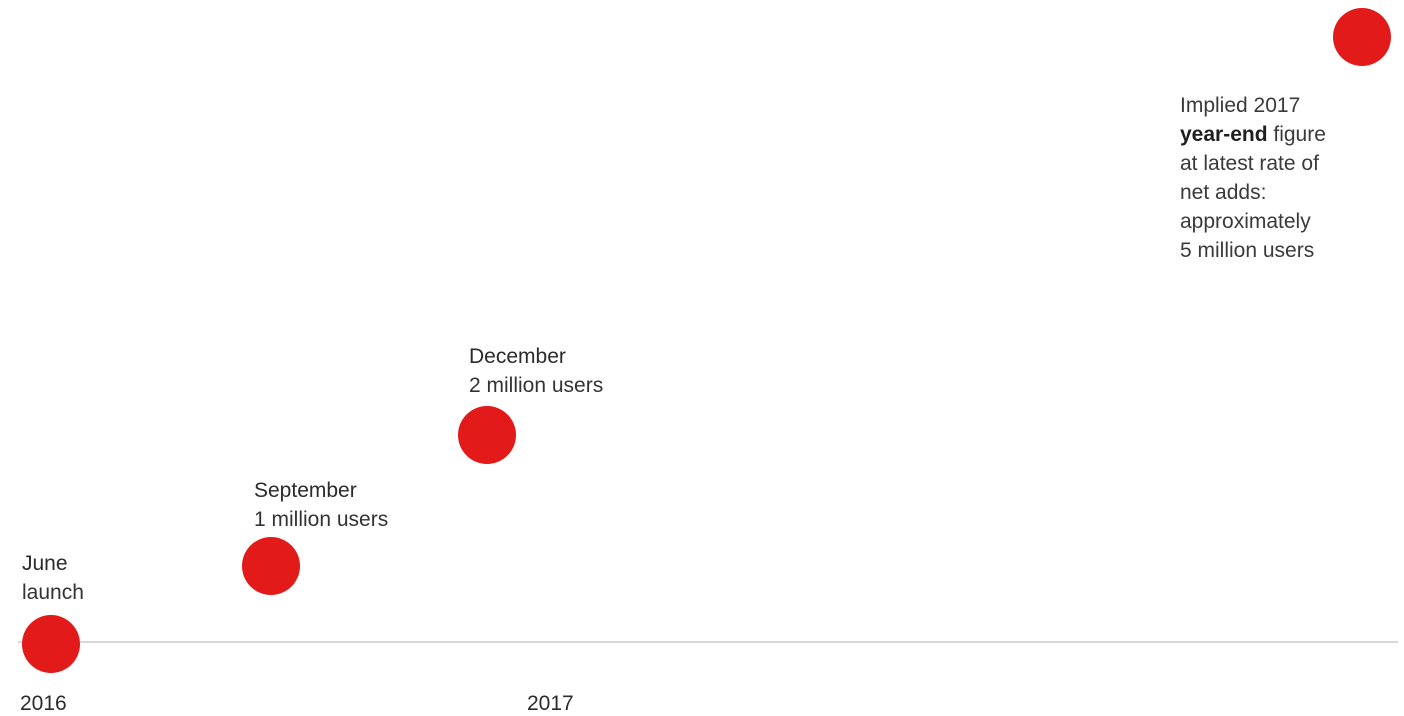 Image resolution: width=1404 pixels, height=716 pixels. What do you see at coordinates (536, 371) in the screenshot?
I see `point-label-december: December 2 million users` at bounding box center [536, 371].